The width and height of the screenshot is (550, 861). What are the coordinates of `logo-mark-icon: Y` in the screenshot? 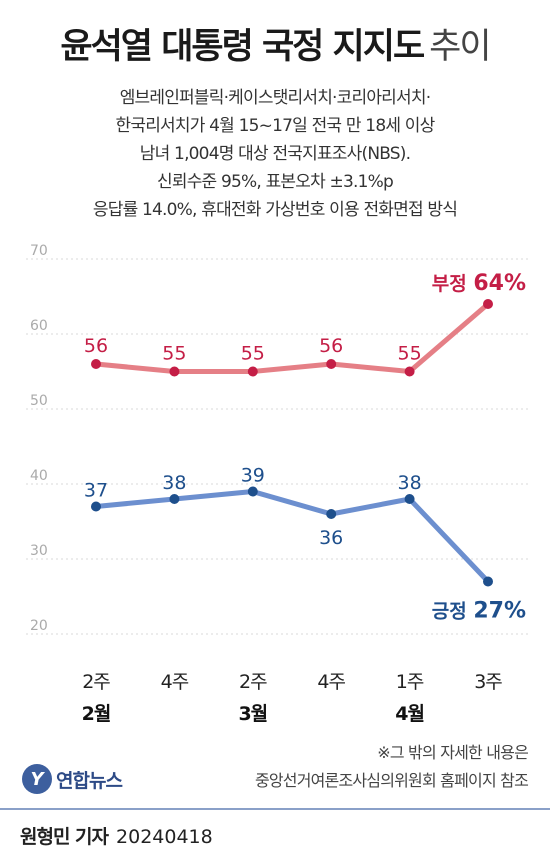 It's located at (37, 779).